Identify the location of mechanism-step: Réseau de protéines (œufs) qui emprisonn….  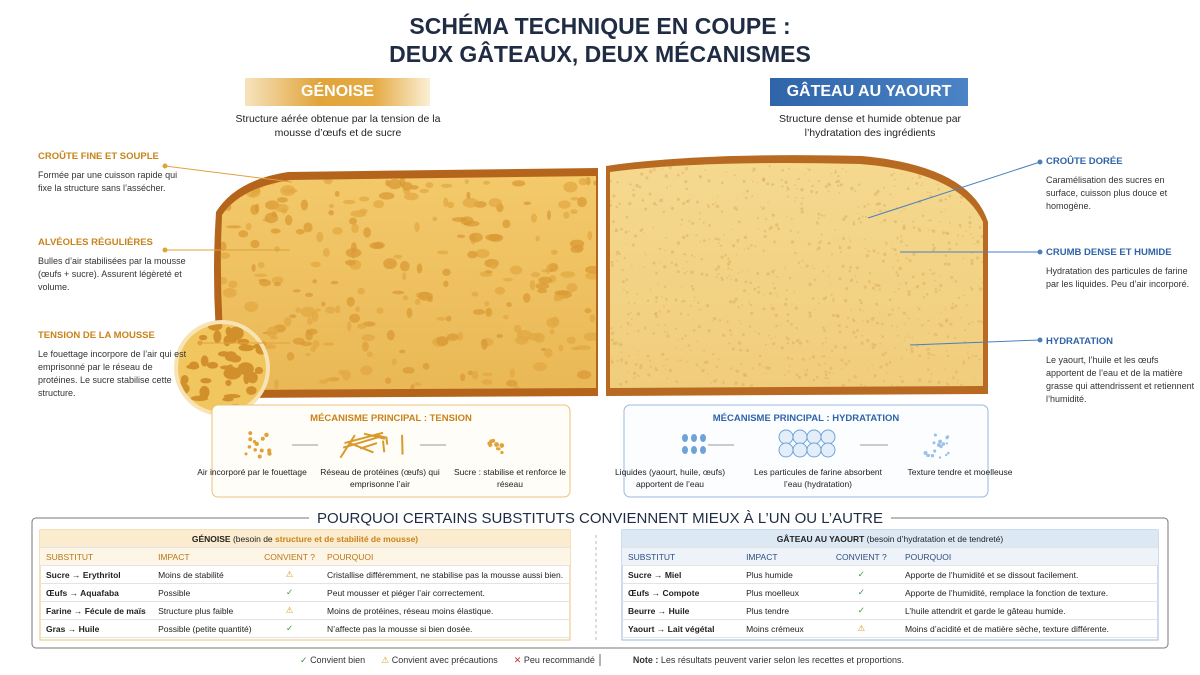
(380, 478).